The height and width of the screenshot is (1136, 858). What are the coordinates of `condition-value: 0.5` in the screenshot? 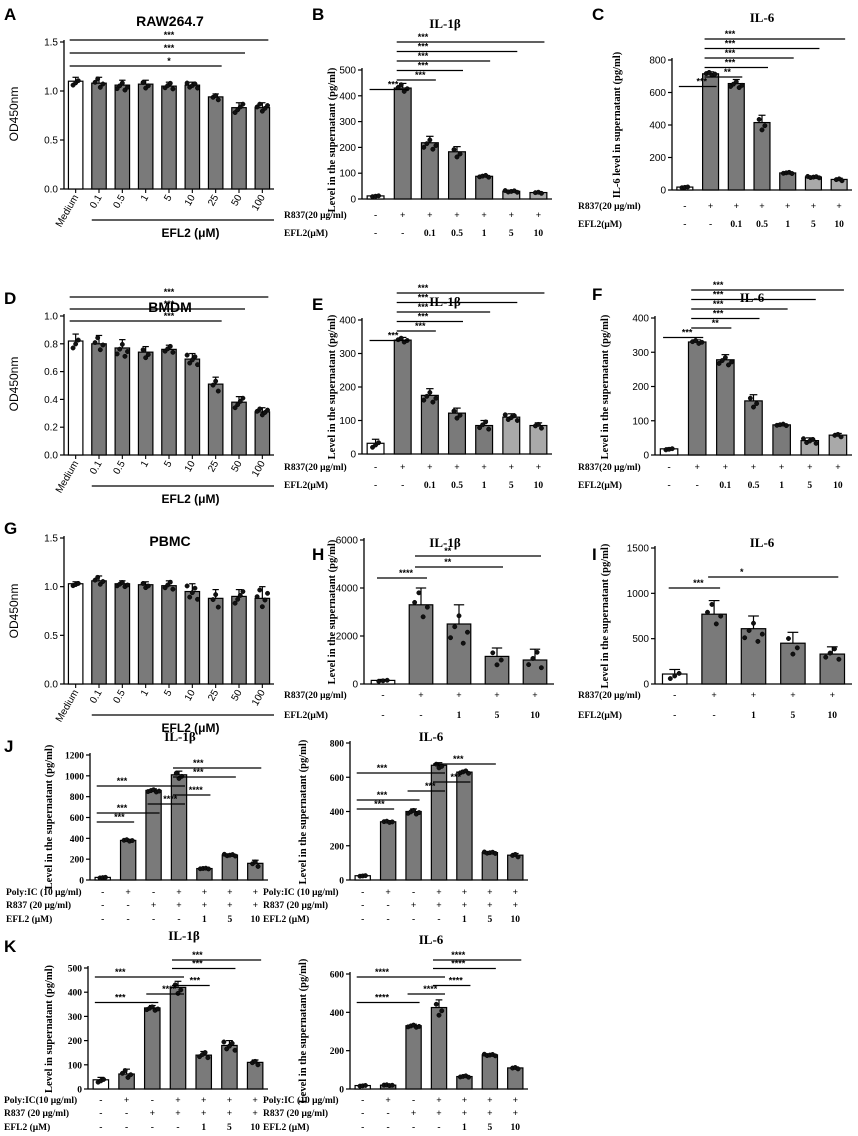 It's located at (457, 234).